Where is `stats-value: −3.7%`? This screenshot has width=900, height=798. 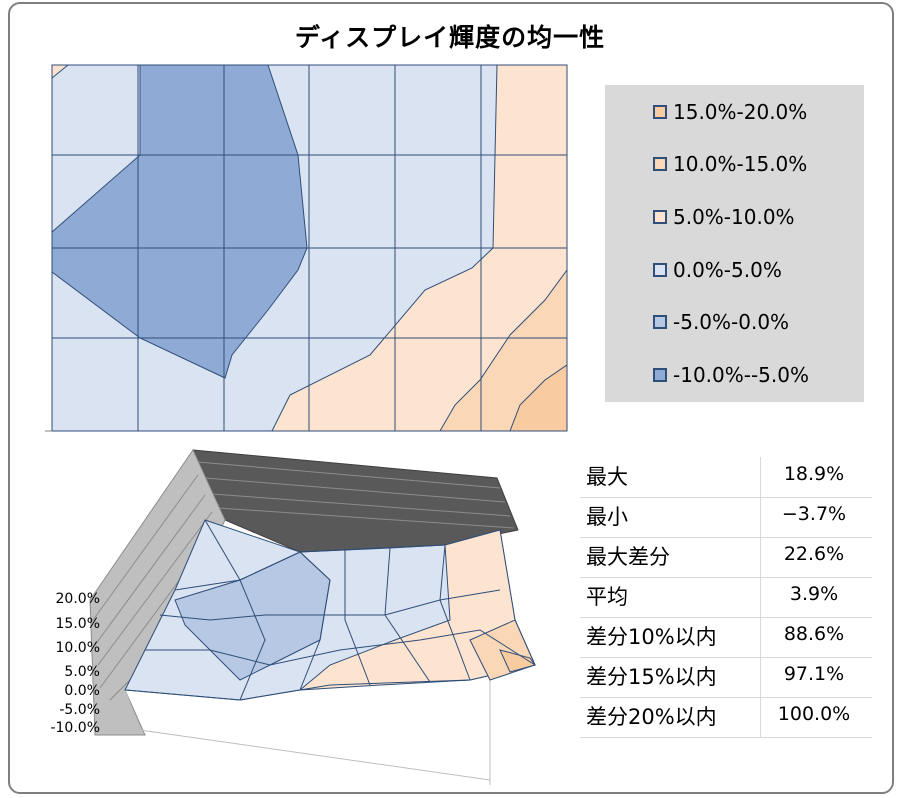 stats-value: −3.7% is located at coordinates (814, 514).